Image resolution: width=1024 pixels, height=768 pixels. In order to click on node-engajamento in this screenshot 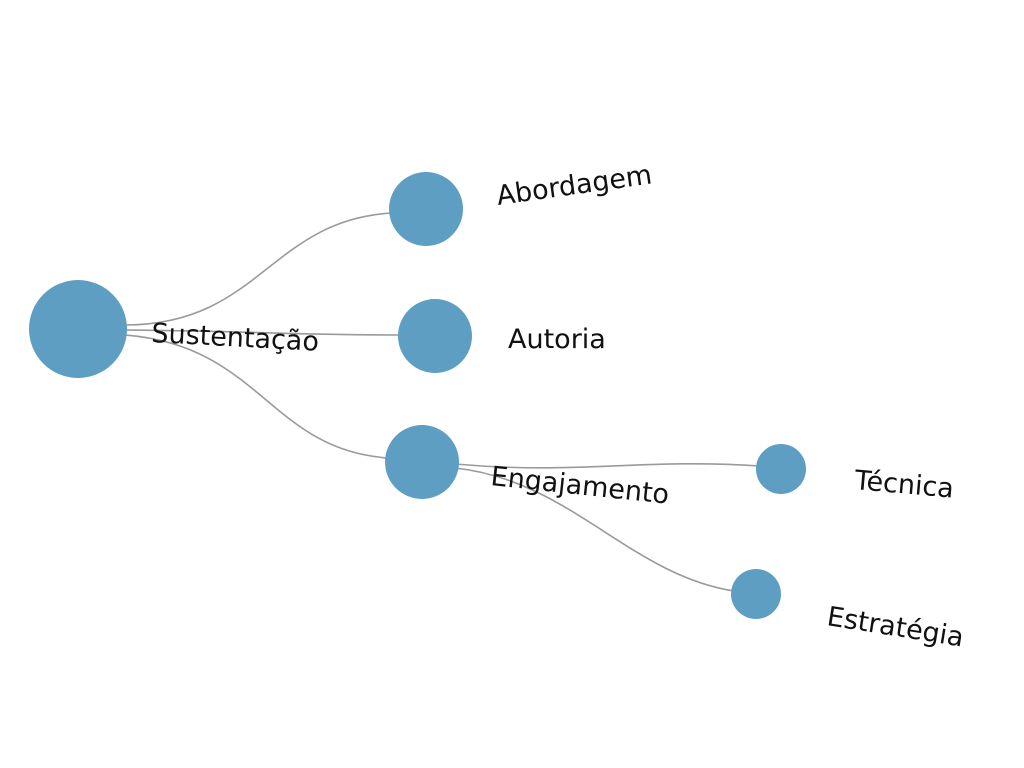, I will do `click(422, 462)`.